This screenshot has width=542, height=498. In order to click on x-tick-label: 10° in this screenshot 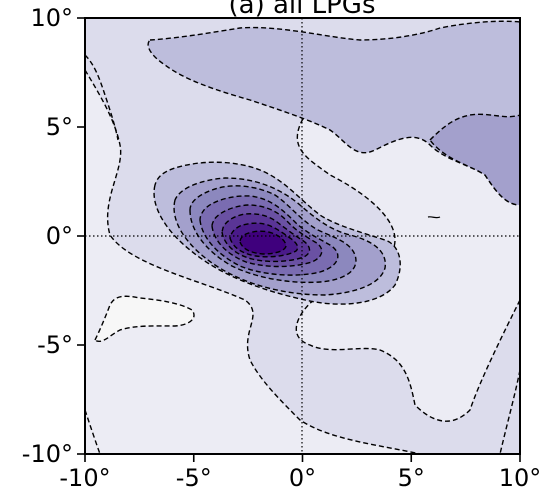, I will do `click(520, 478)`.